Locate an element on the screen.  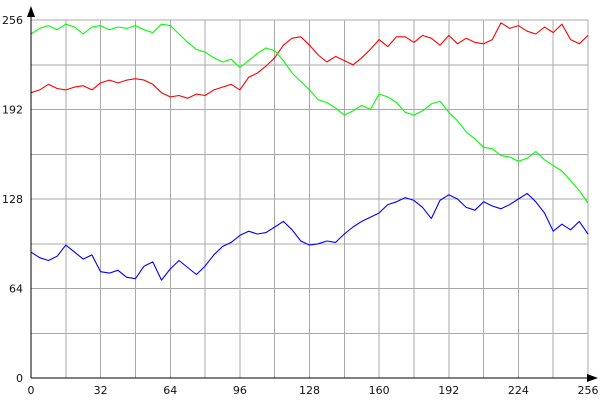
y-tick-label: 0 is located at coordinates (19, 378).